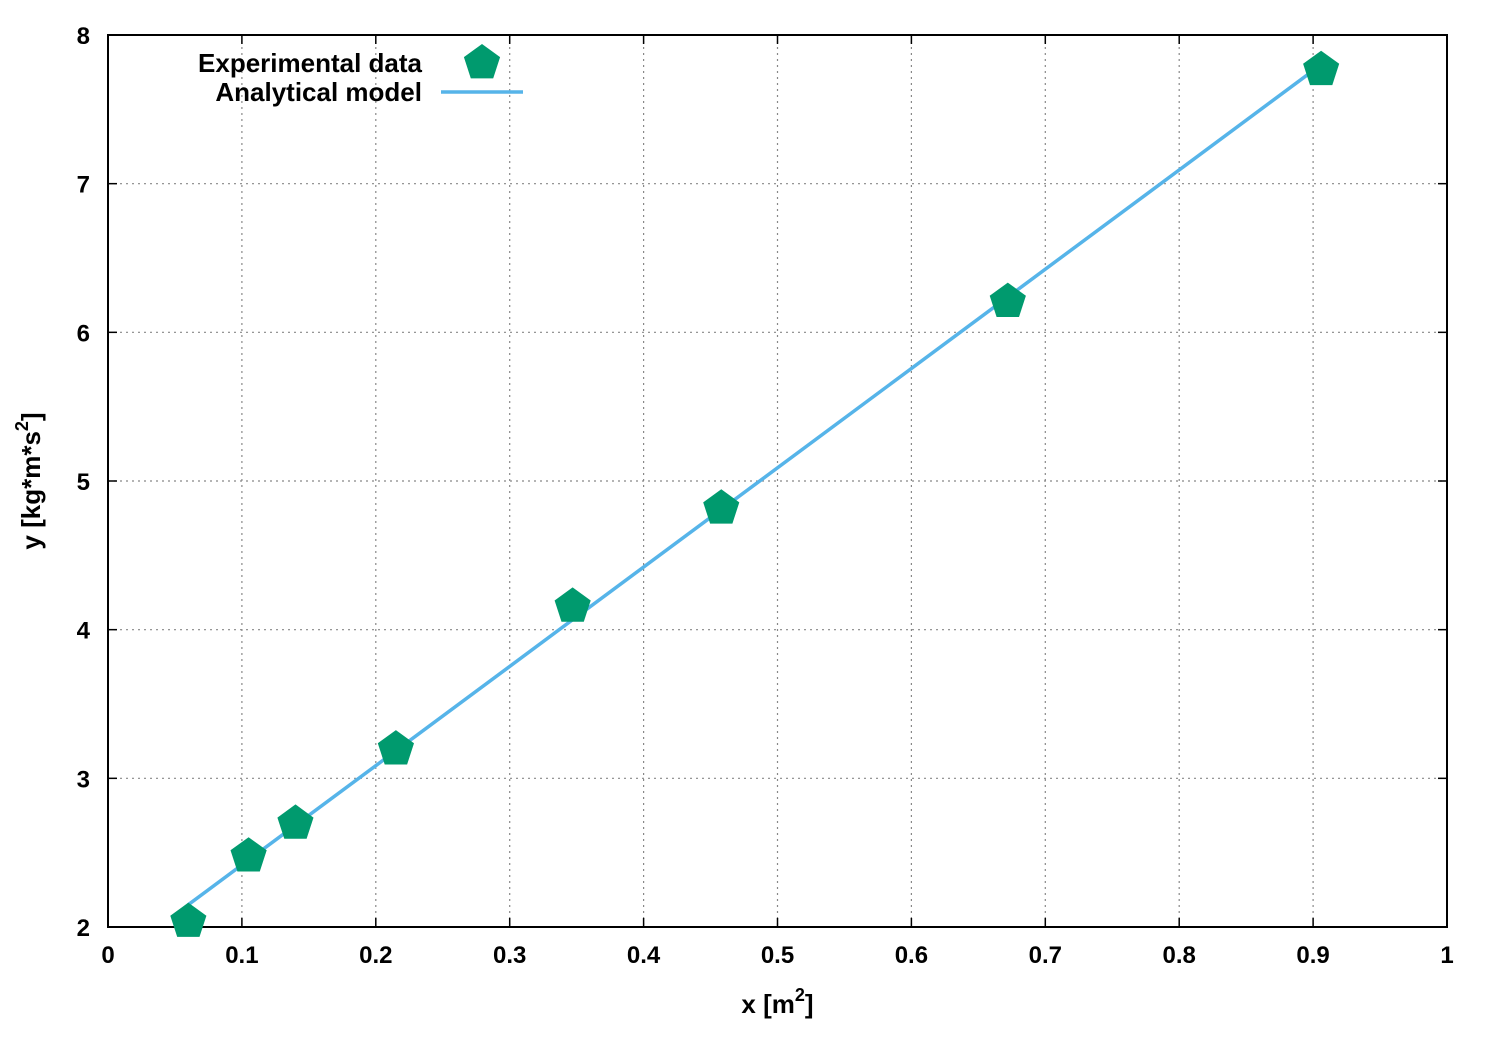 Image resolution: width=1500 pixels, height=1050 pixels. Describe the element at coordinates (911, 955) in the screenshot. I see `x-tick-label: 0.6` at that location.